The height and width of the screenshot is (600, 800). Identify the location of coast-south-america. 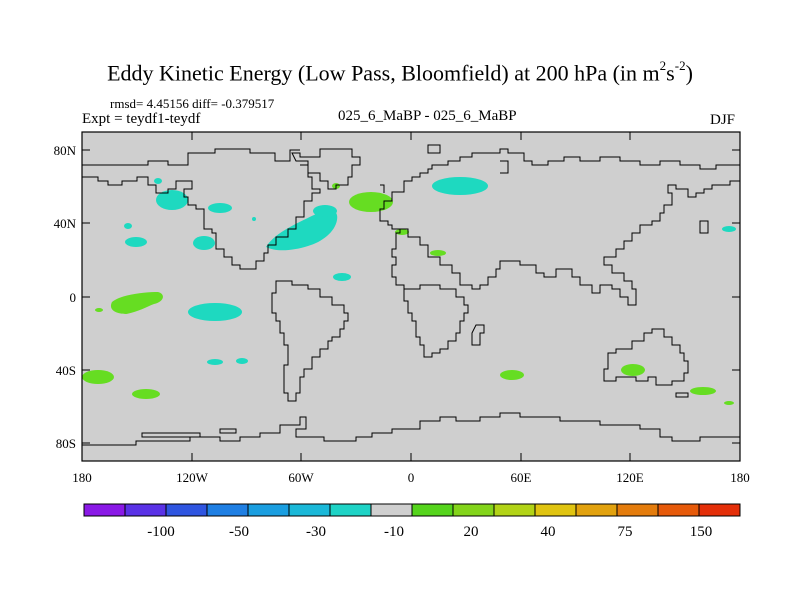
(310, 341).